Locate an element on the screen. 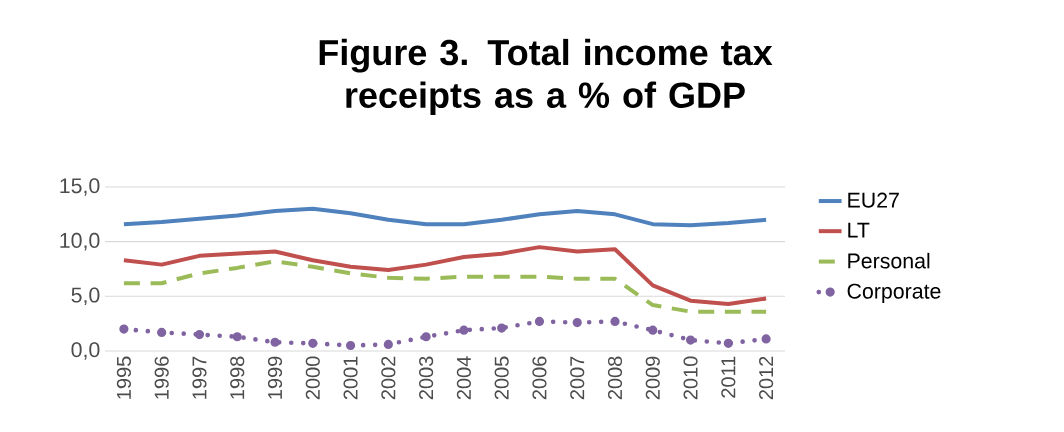 The height and width of the screenshot is (432, 1064). x-tick-label: 2002 is located at coordinates (388, 378).